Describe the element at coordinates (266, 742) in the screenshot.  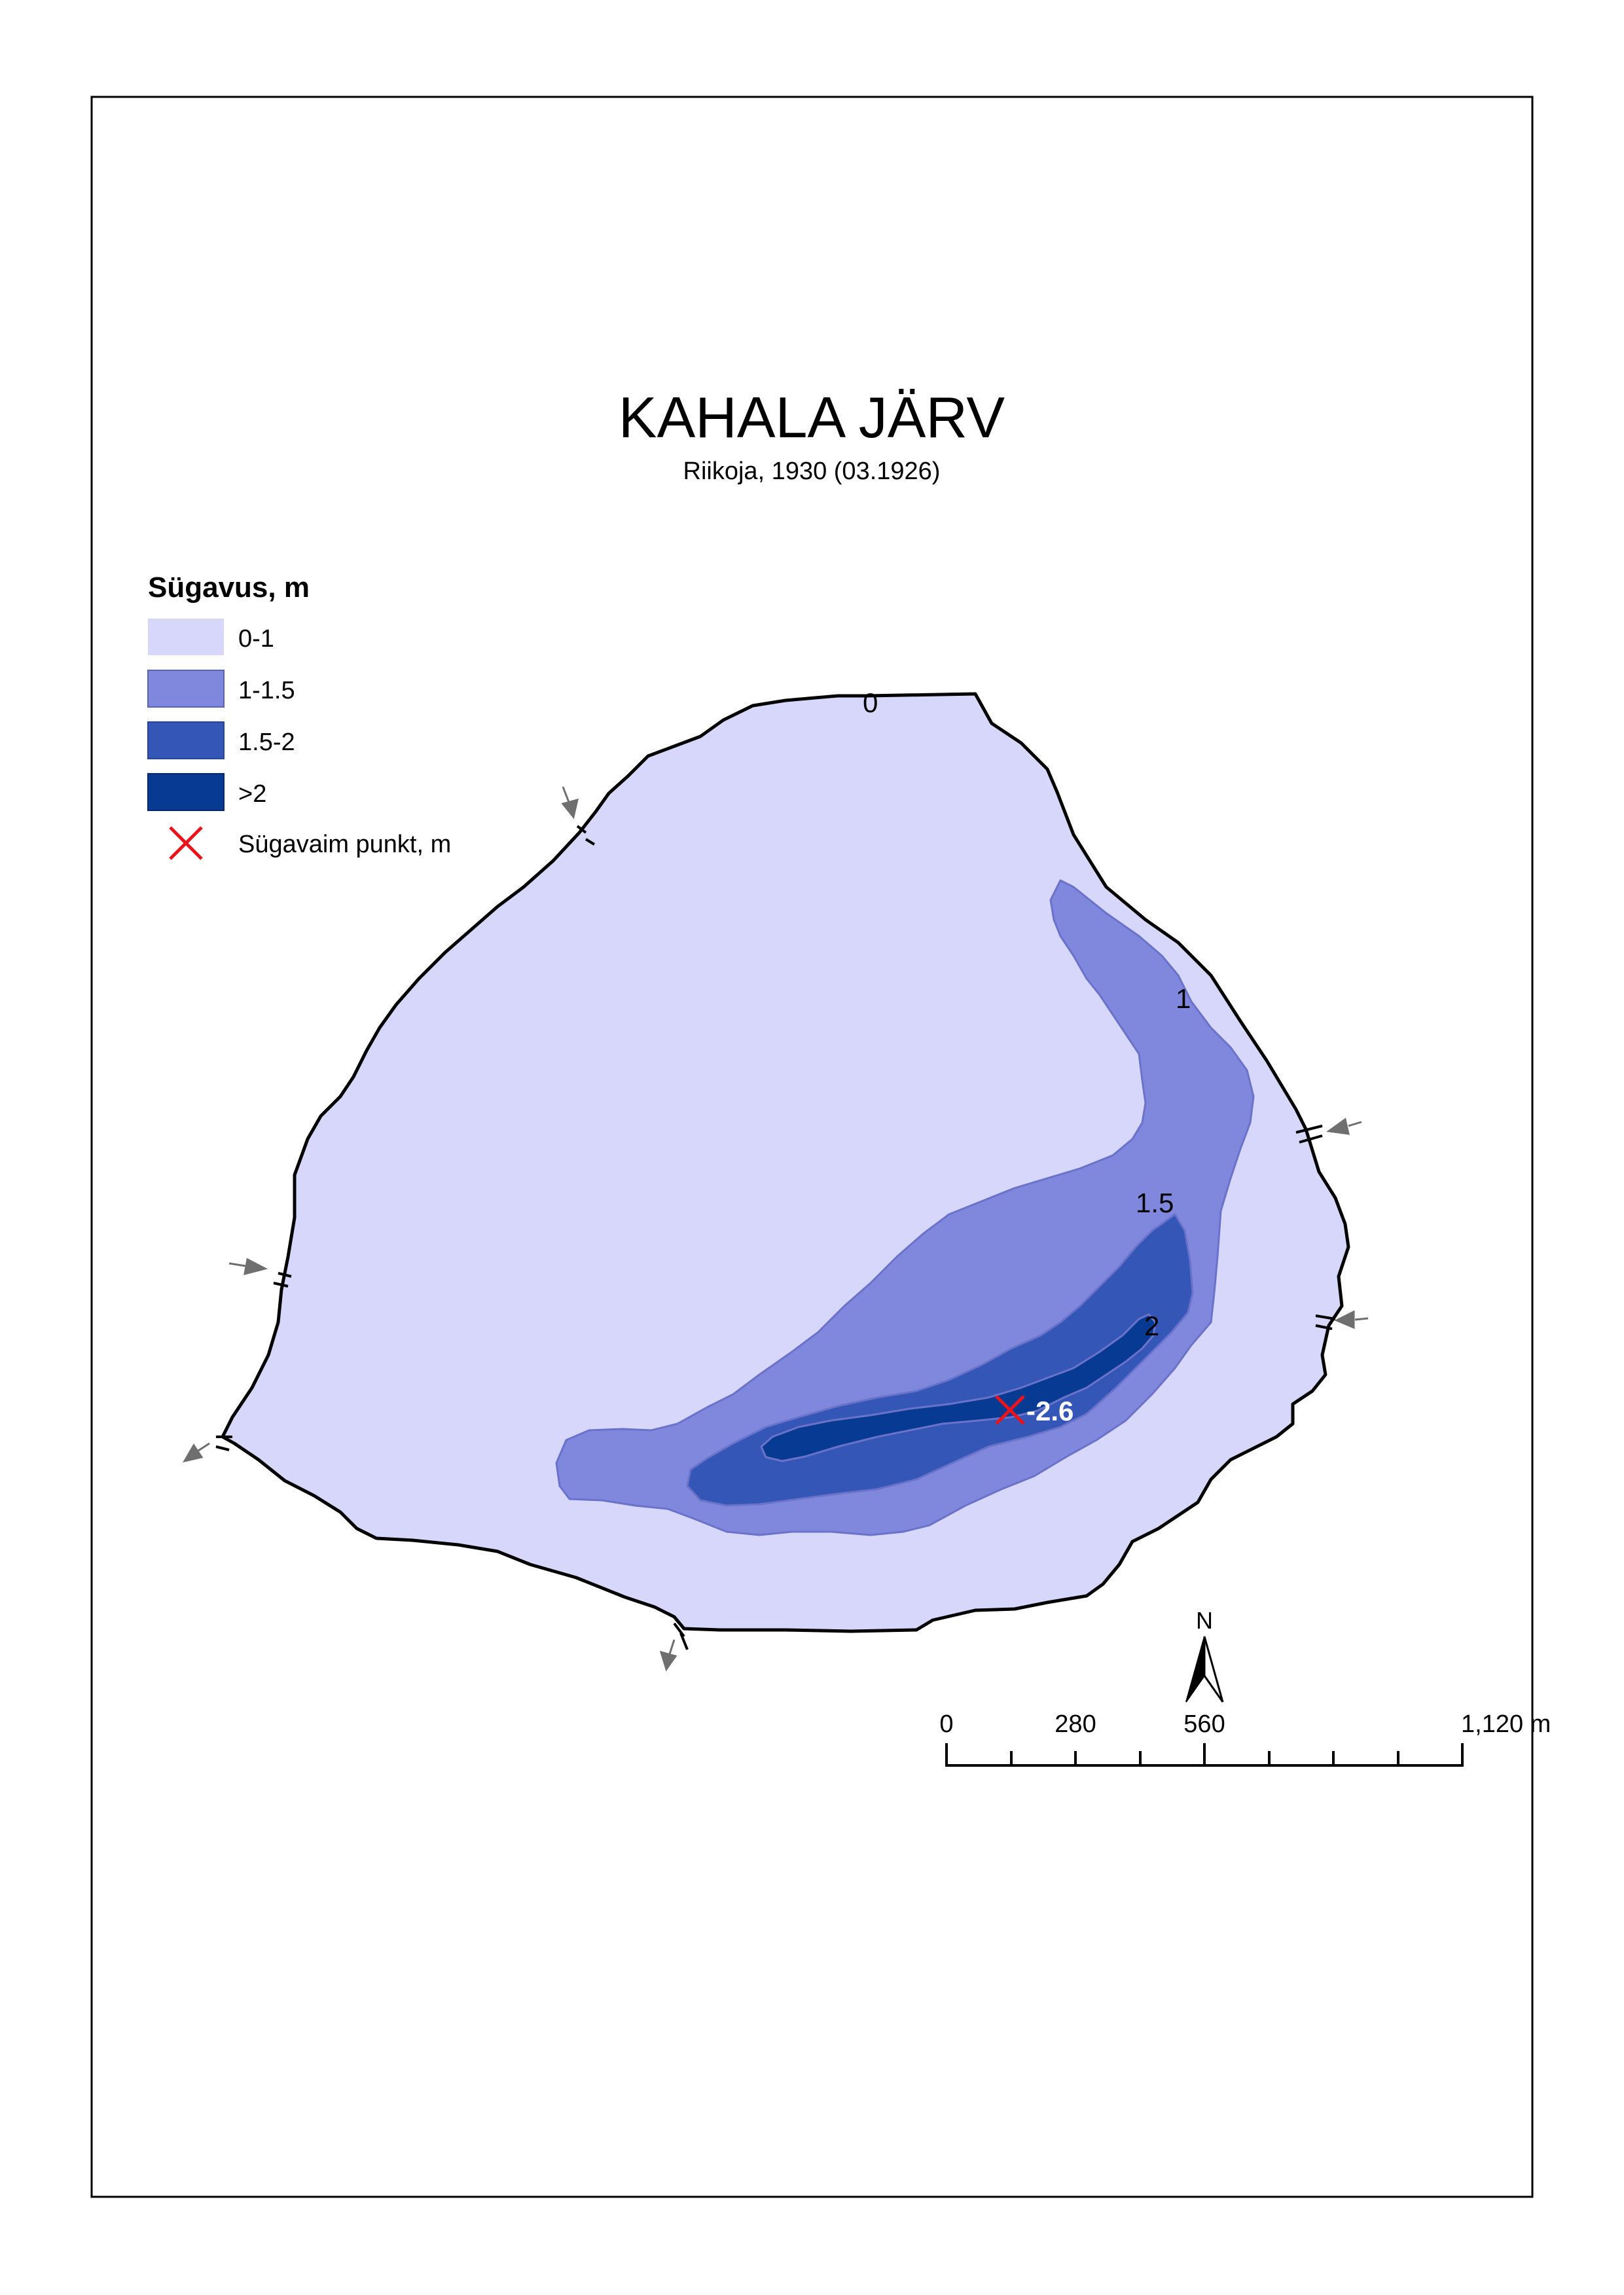
I see `legend-label-1.5-2: 1.5-2` at that location.